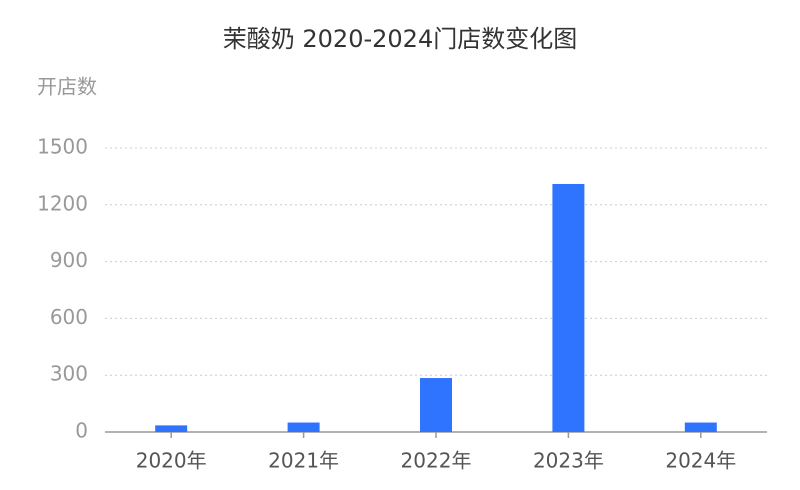  I want to click on x-tick-label: 2021年, so click(303, 461).